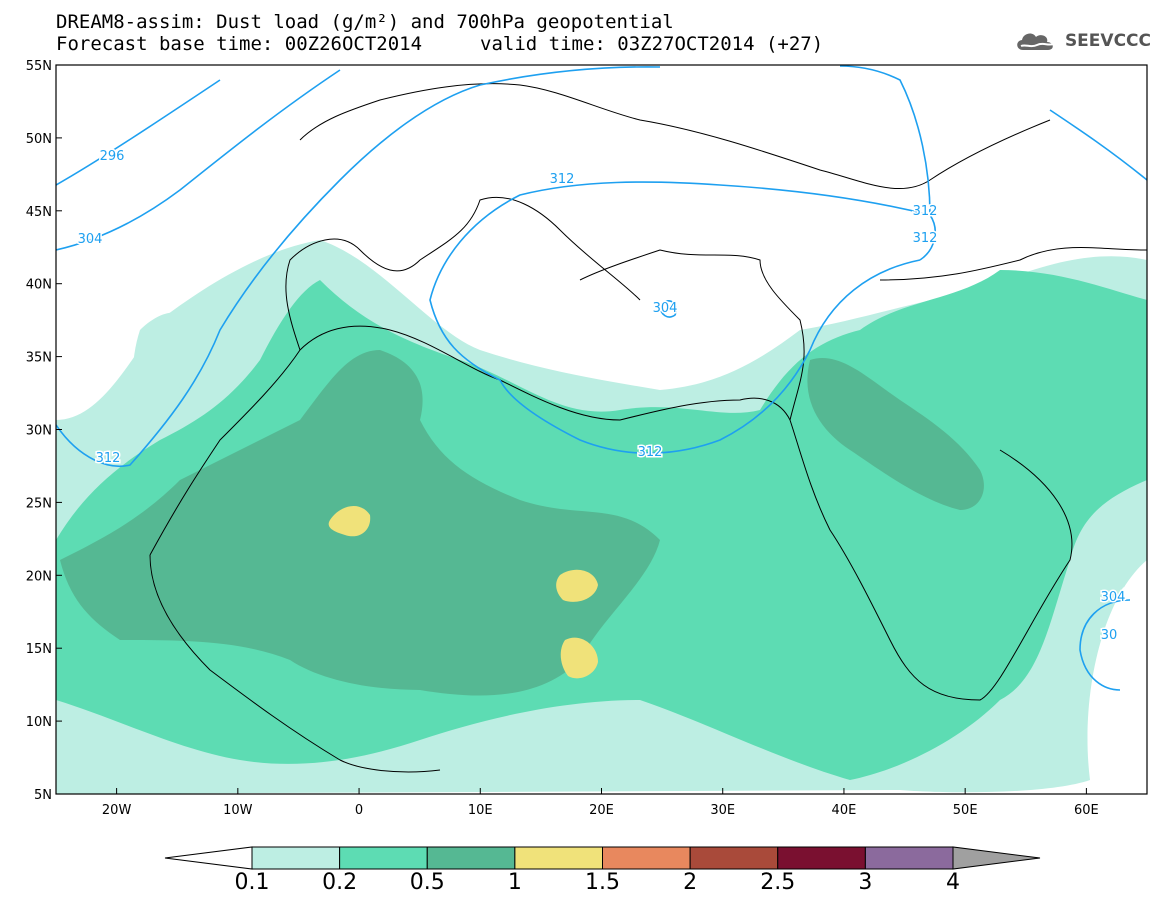 The image size is (1165, 907). What do you see at coordinates (579, 658) in the screenshot?
I see `dust-area-1-c` at bounding box center [579, 658].